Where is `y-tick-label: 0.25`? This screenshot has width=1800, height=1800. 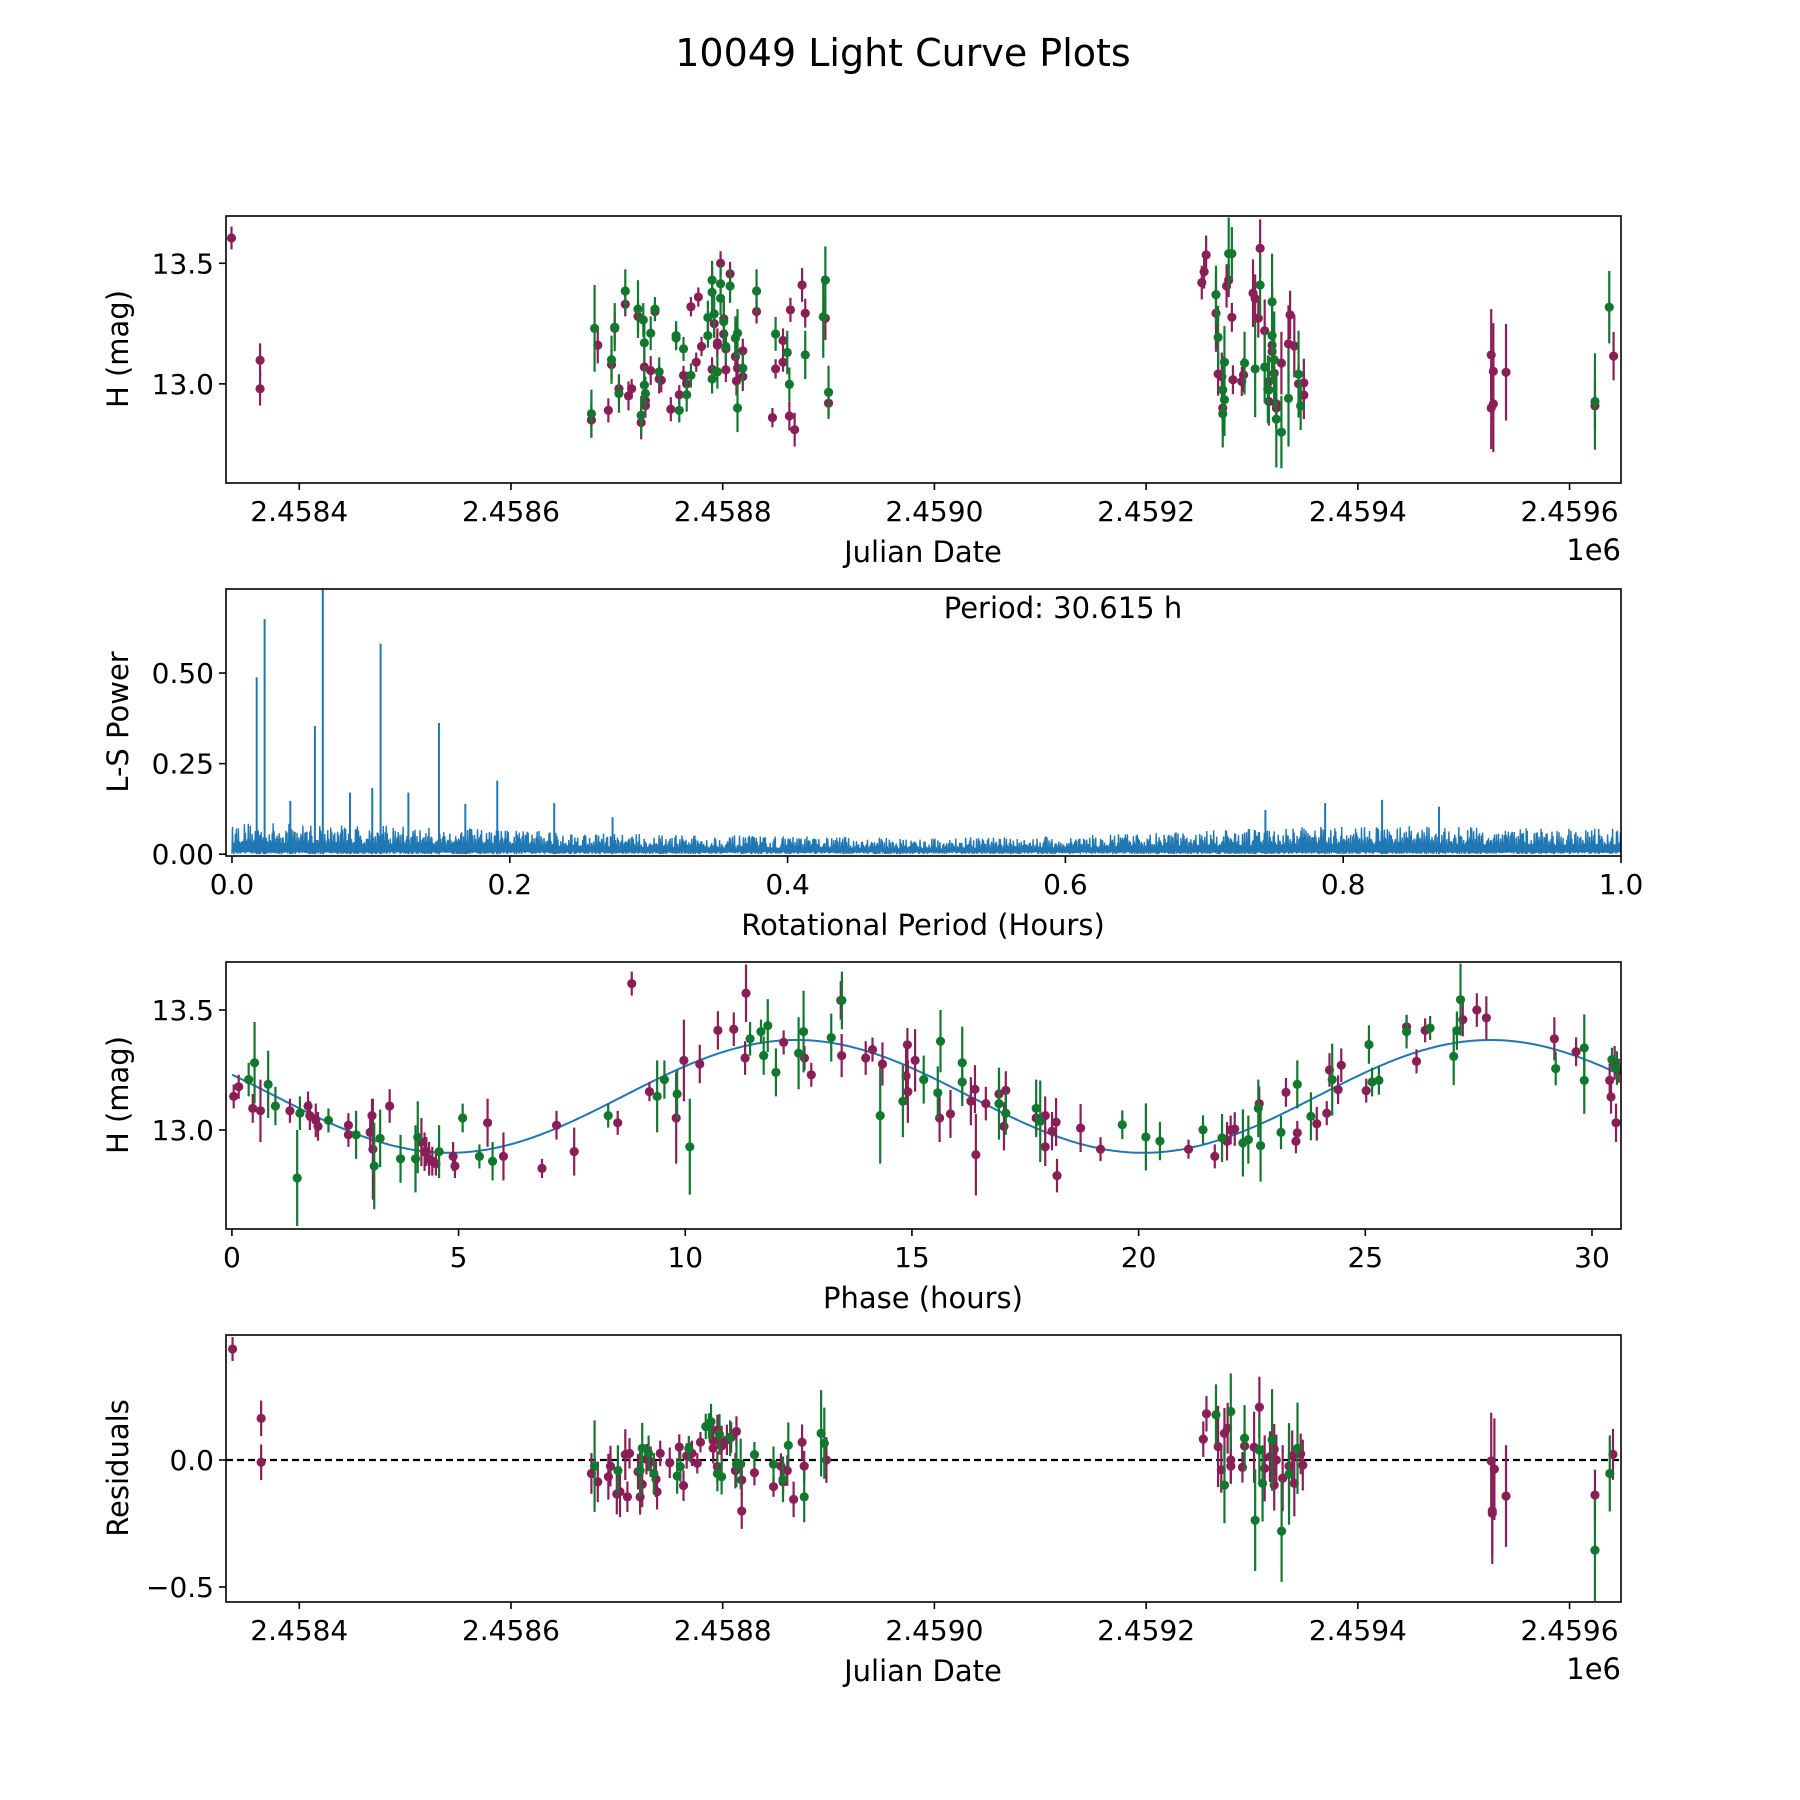 y-tick-label: 0.25 is located at coordinates (183, 764).